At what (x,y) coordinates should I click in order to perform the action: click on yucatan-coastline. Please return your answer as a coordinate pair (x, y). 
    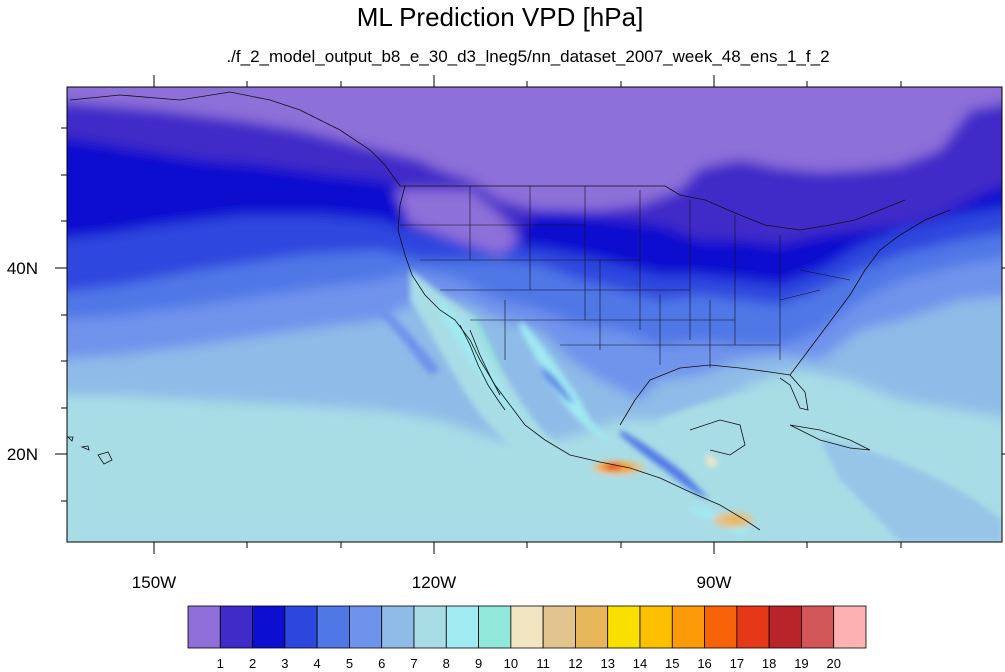
    Looking at the image, I should click on (717, 437).